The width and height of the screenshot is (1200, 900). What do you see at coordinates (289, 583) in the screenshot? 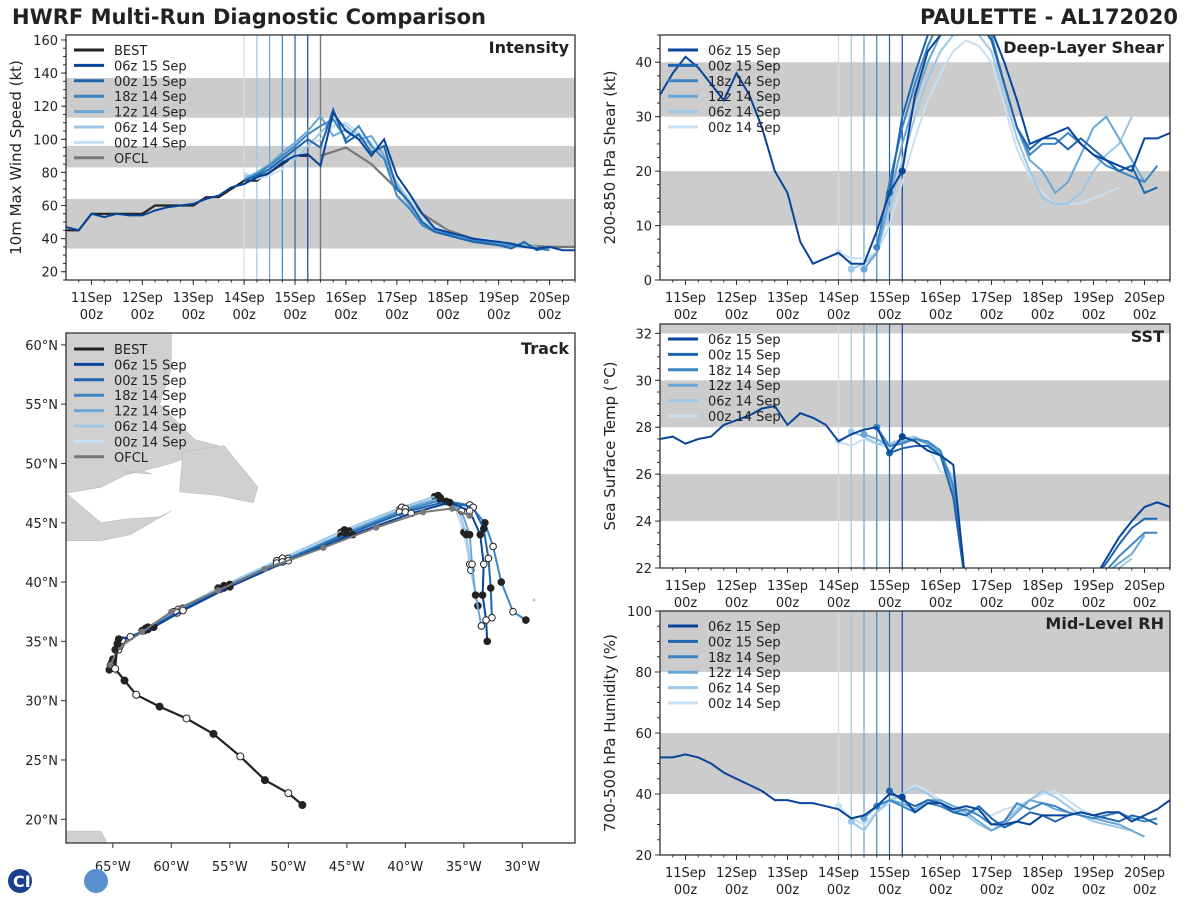
I see `track-series-5-line` at bounding box center [289, 583].